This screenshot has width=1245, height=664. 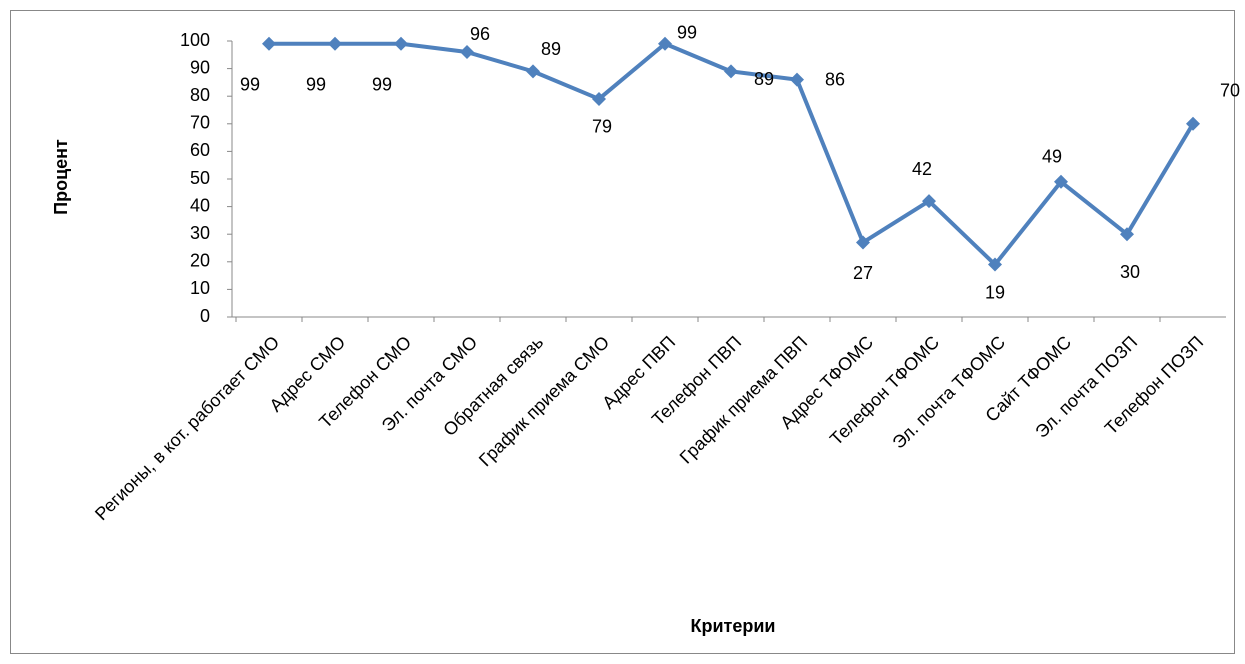 What do you see at coordinates (544, 401) in the screenshot?
I see `x-tick-label: График приема СМО` at bounding box center [544, 401].